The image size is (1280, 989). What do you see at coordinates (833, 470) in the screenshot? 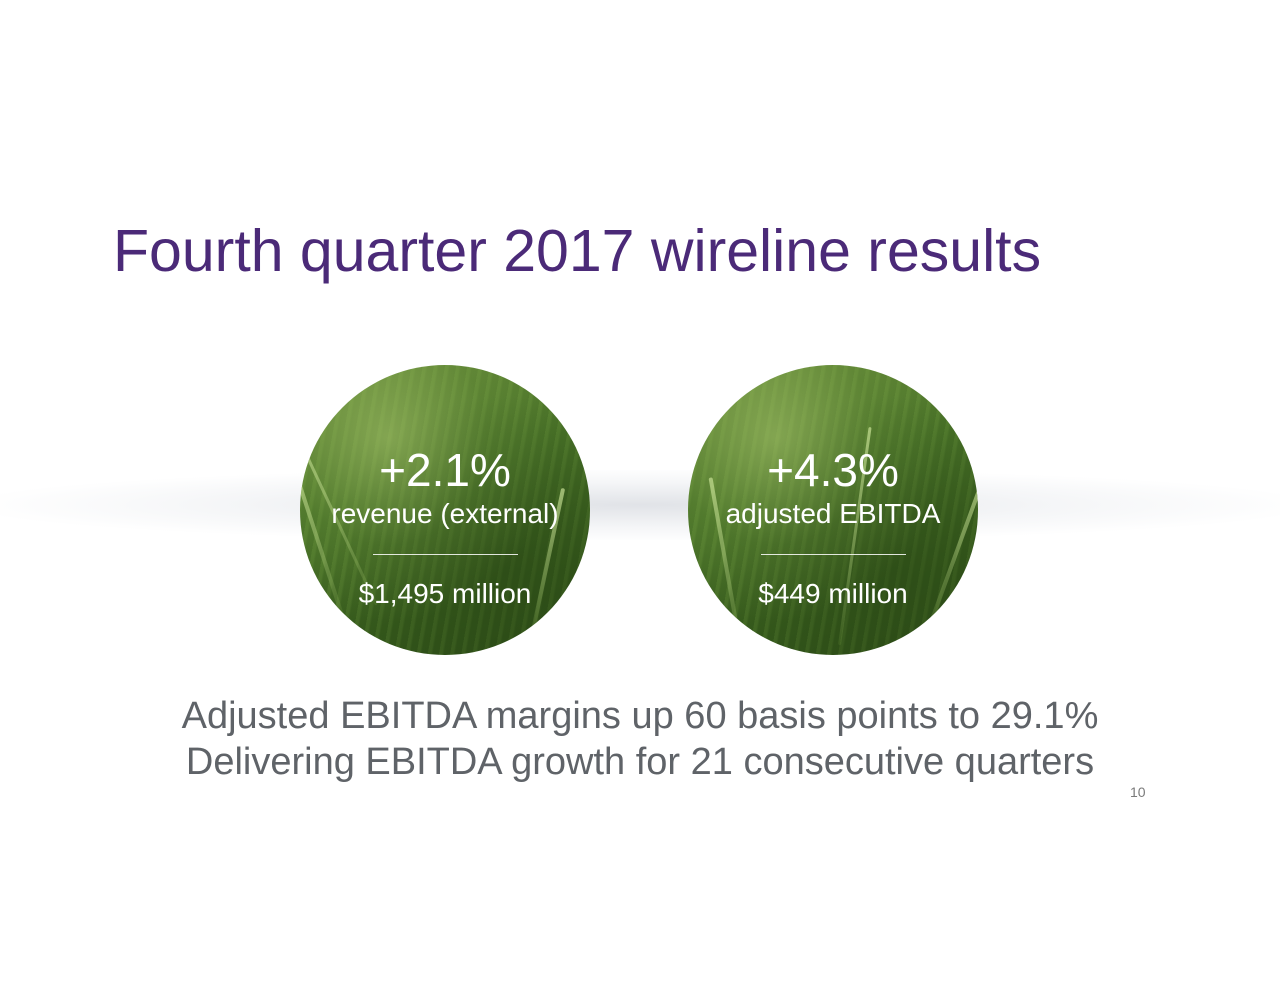
I see `metric-change: +4.3%` at bounding box center [833, 470].